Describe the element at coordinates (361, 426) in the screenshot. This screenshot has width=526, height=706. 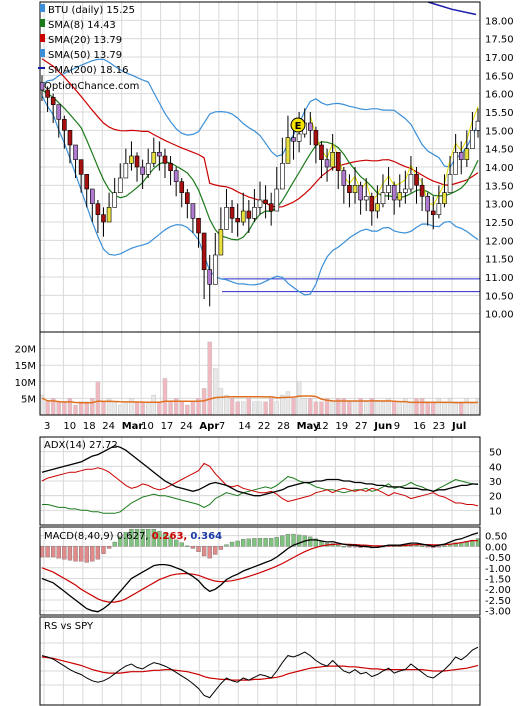
I see `date-tick-label: 27` at that location.